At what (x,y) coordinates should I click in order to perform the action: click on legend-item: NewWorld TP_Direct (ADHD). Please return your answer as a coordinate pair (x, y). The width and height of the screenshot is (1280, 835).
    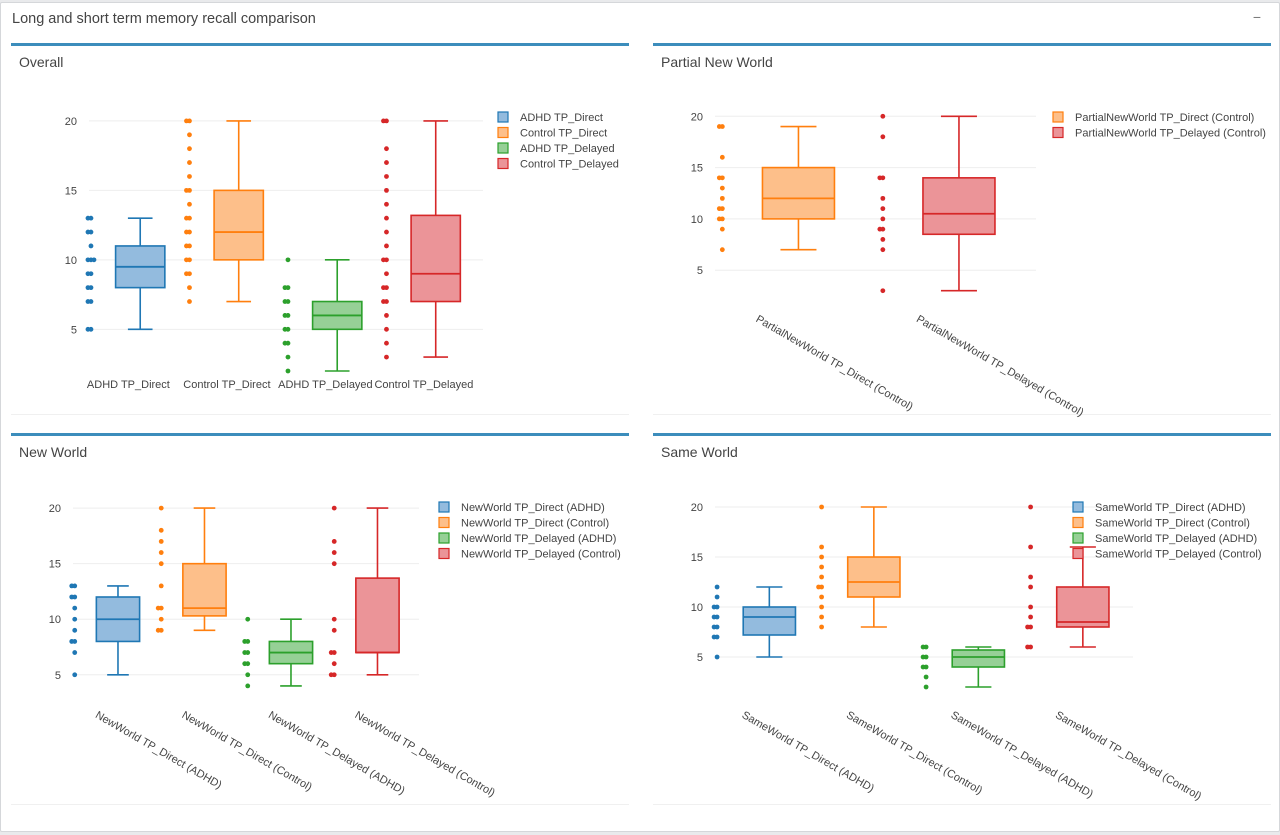
    Looking at the image, I should click on (521, 507).